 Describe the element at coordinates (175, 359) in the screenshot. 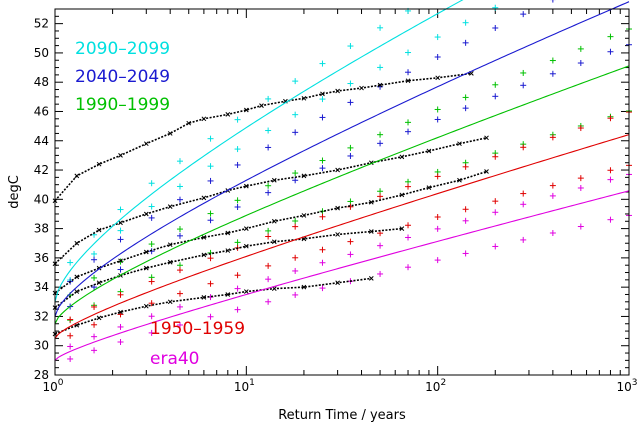

I see `legend-entry: era40` at that location.